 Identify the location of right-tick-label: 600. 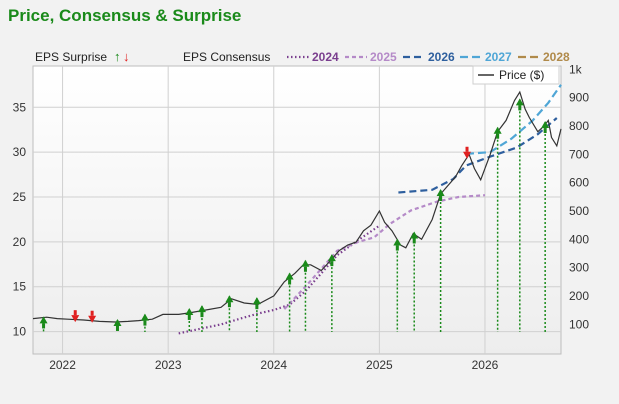
(579, 183).